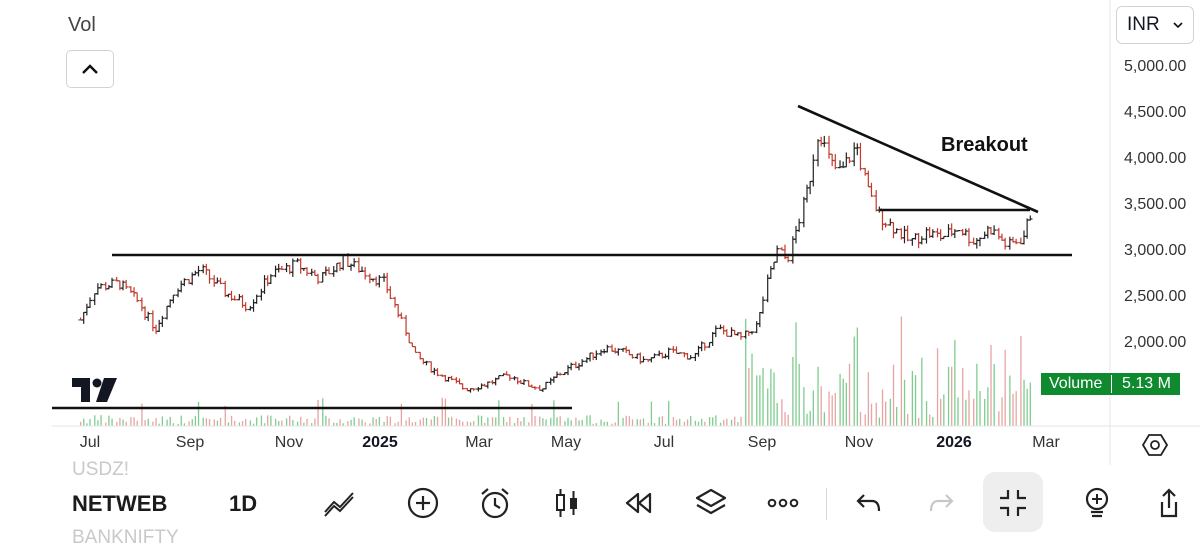 The height and width of the screenshot is (549, 1200). I want to click on indicators-icon, so click(340, 503).